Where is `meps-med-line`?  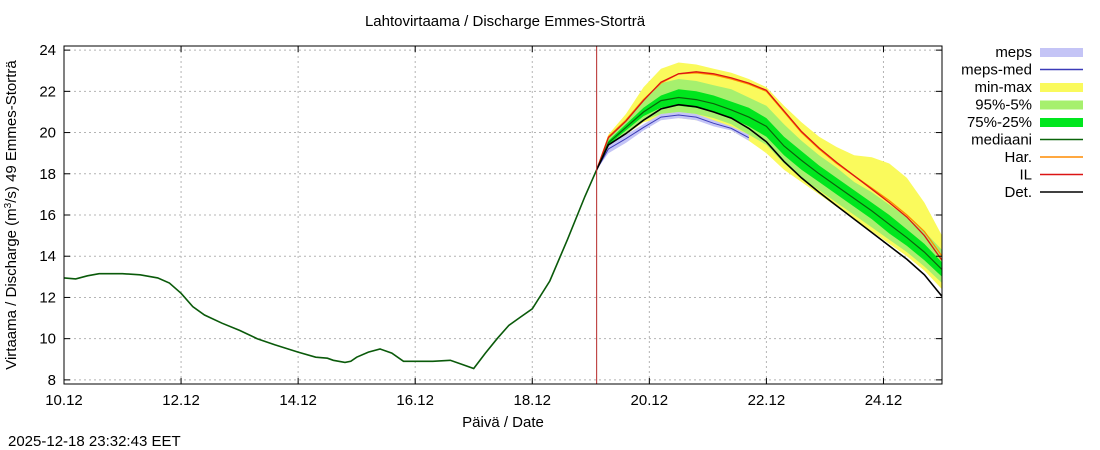
meps-med-line is located at coordinates (673, 142).